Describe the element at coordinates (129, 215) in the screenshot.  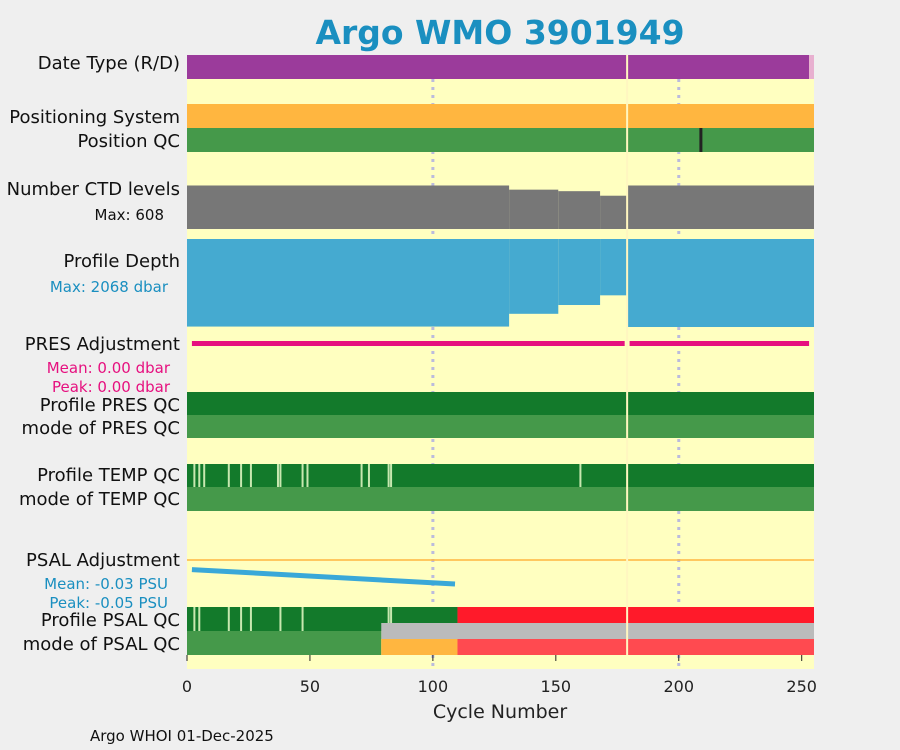
I see `ctd-levels-max: Max: 608` at that location.